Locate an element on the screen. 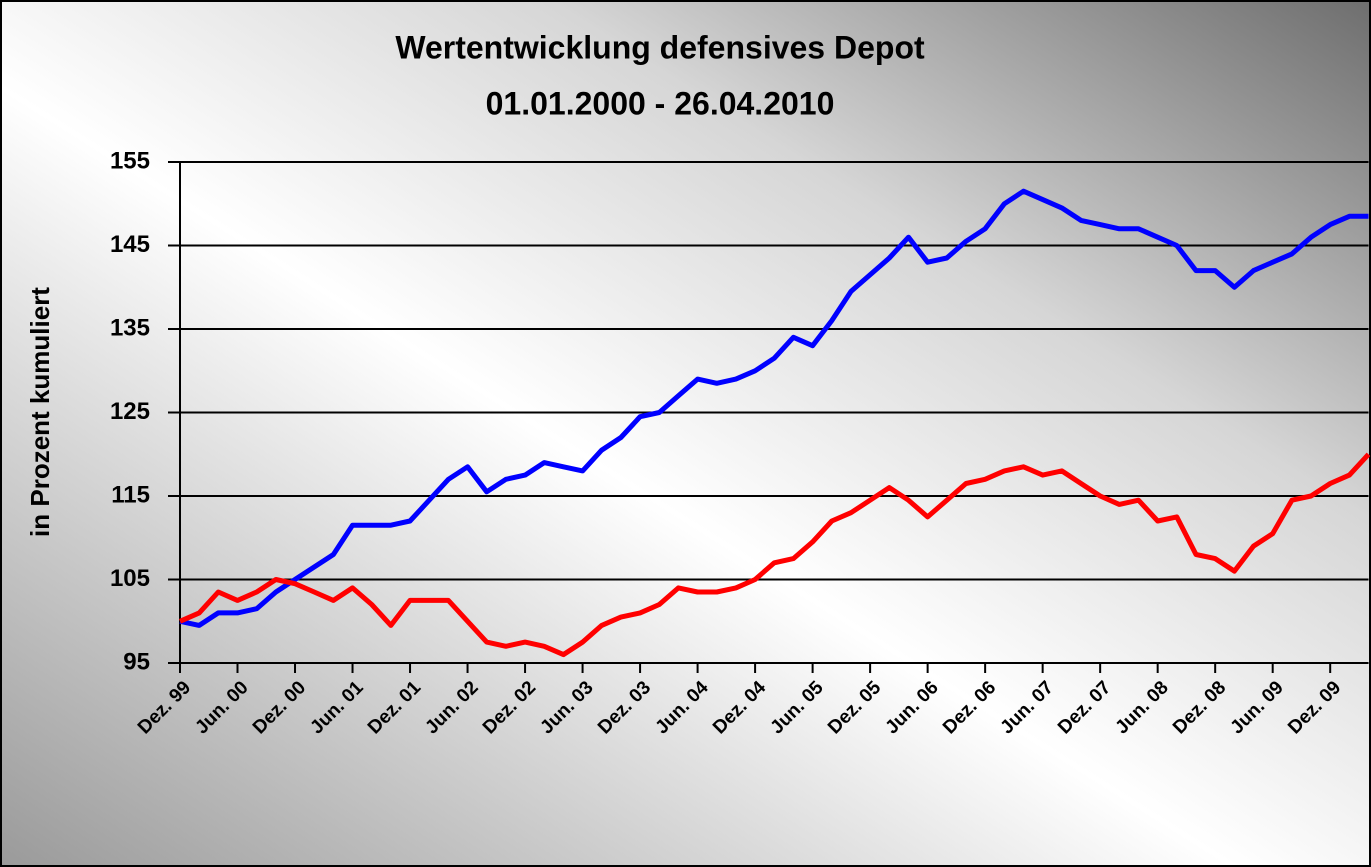  y-tick-label: 135 is located at coordinates (130, 327).